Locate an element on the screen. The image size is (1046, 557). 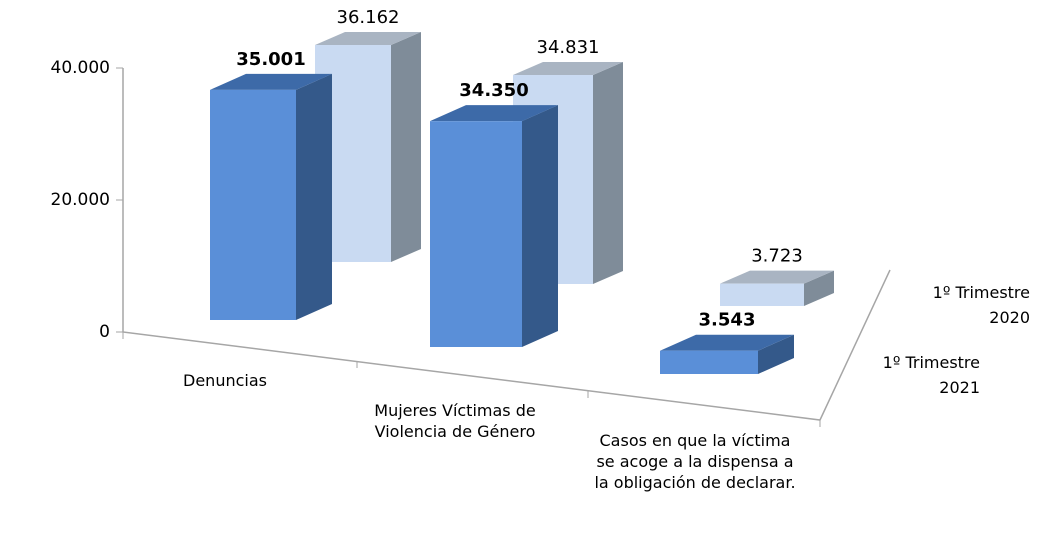
y-tick-label: 40.000 is located at coordinates (80, 68).